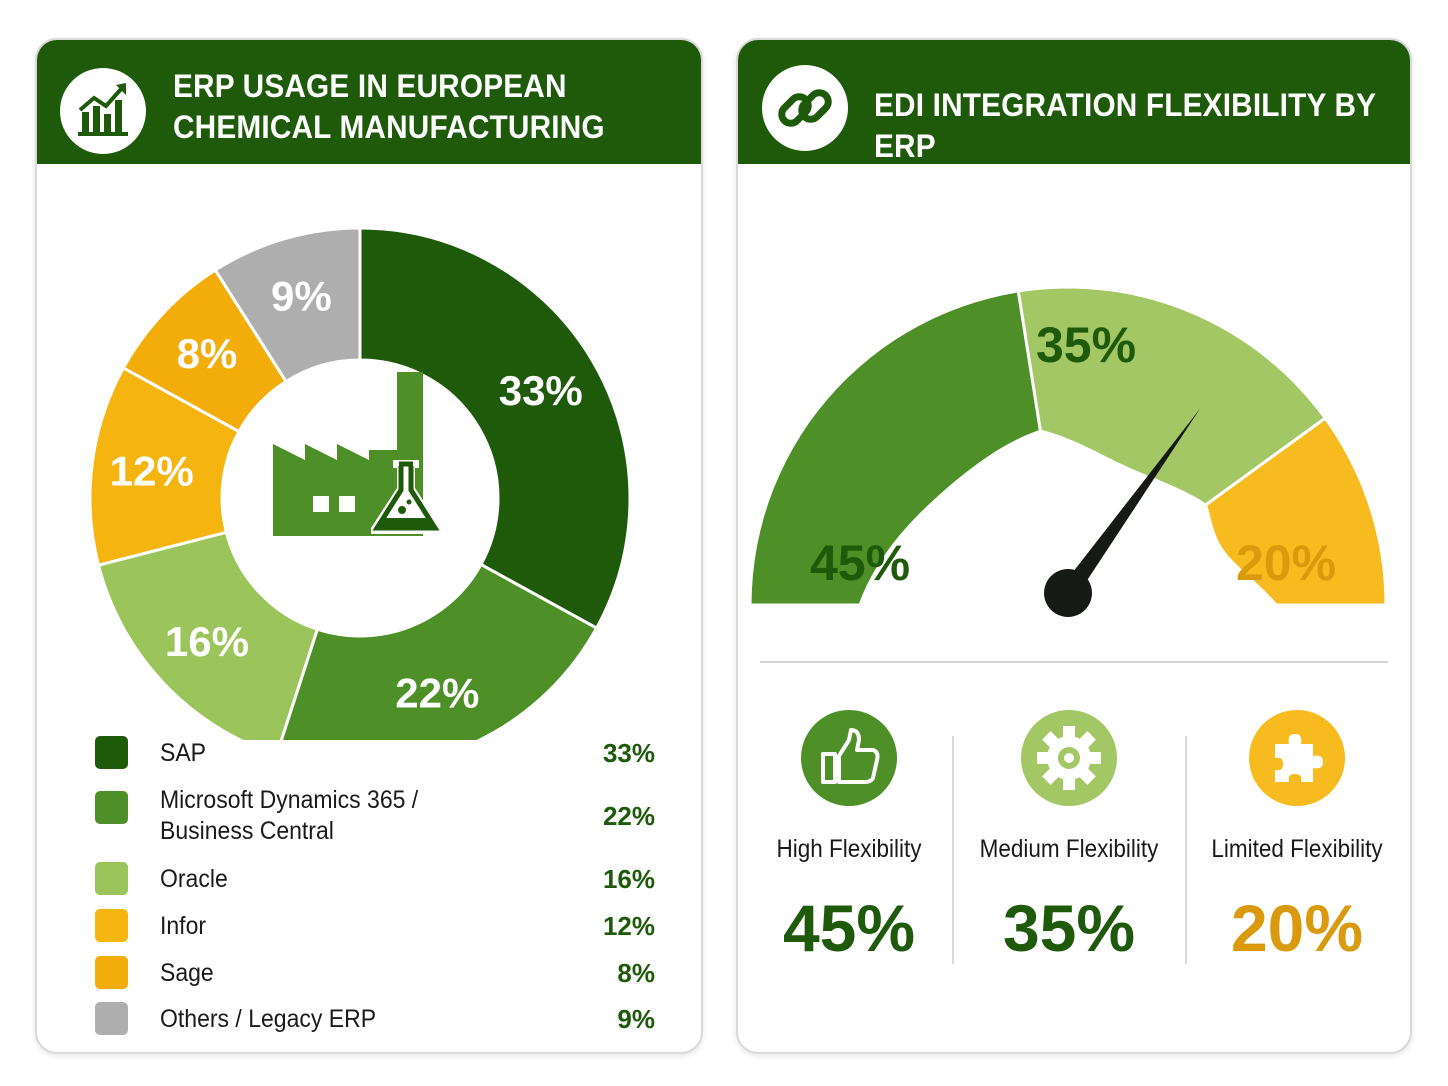 This screenshot has height=1086, width=1448. What do you see at coordinates (389, 127) in the screenshot?
I see `erp-title-line2: CHEMICAL MANUFACTURING` at bounding box center [389, 127].